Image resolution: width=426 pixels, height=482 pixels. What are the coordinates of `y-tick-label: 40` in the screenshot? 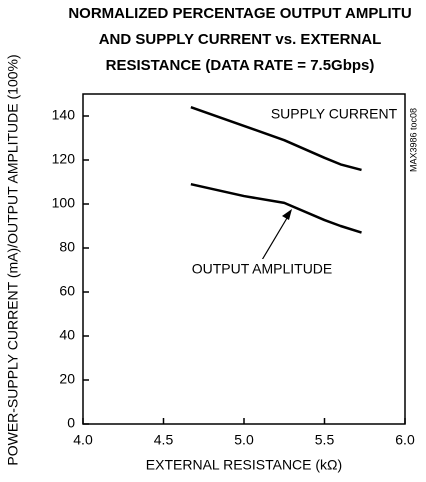 It's located at (67, 335).